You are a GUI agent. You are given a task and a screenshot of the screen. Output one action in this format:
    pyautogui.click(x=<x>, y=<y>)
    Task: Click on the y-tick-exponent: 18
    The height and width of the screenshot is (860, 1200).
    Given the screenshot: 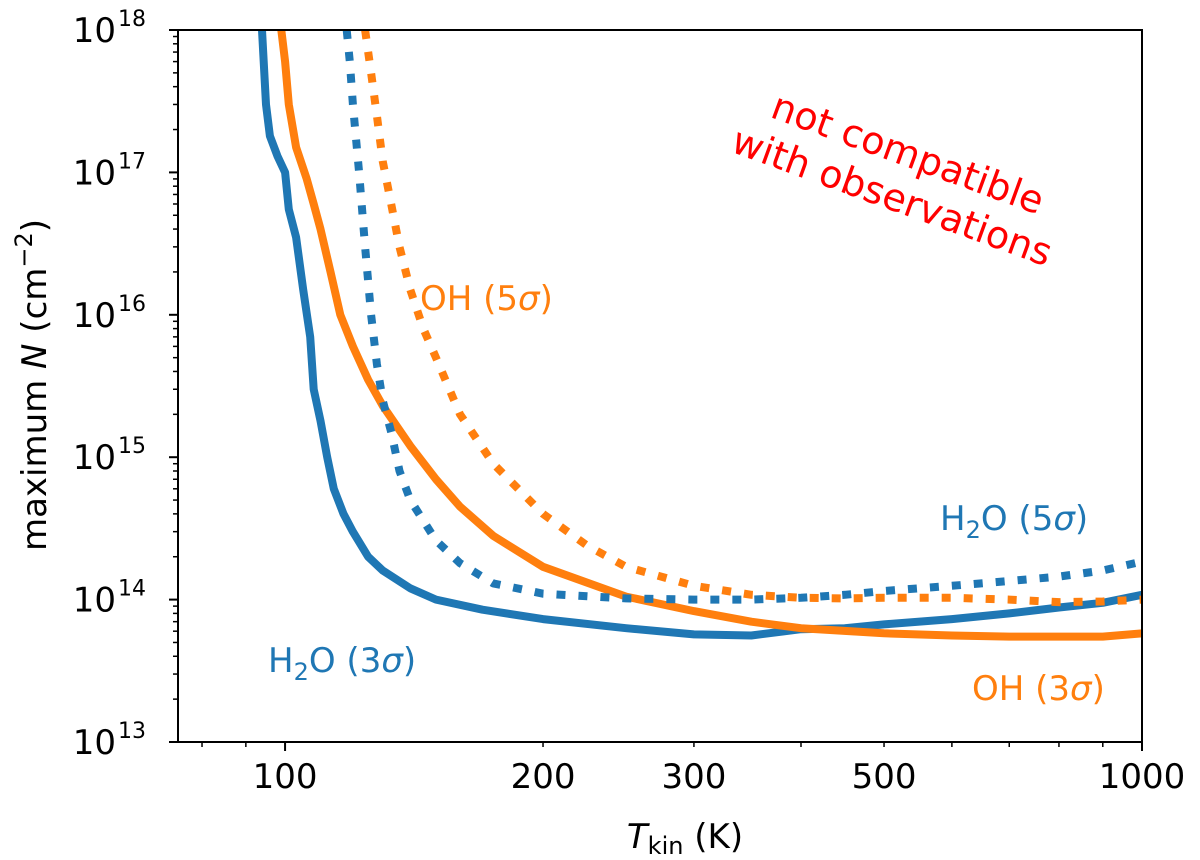 What is the action you would take?
    pyautogui.click(x=132, y=19)
    